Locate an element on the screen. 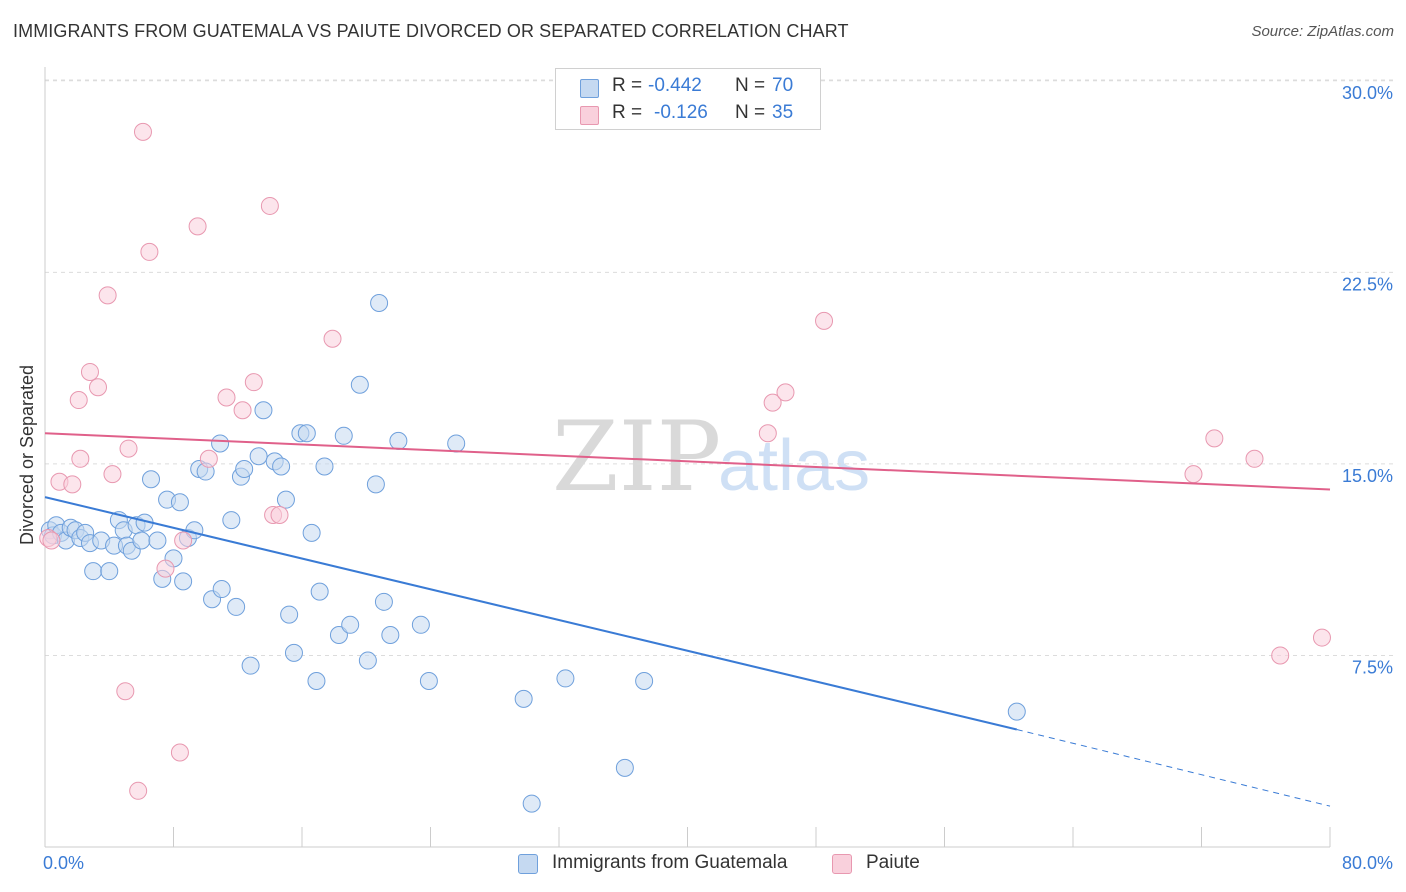 The width and height of the screenshot is (1406, 892). legend-swatch-paiute is located at coordinates (842, 864).